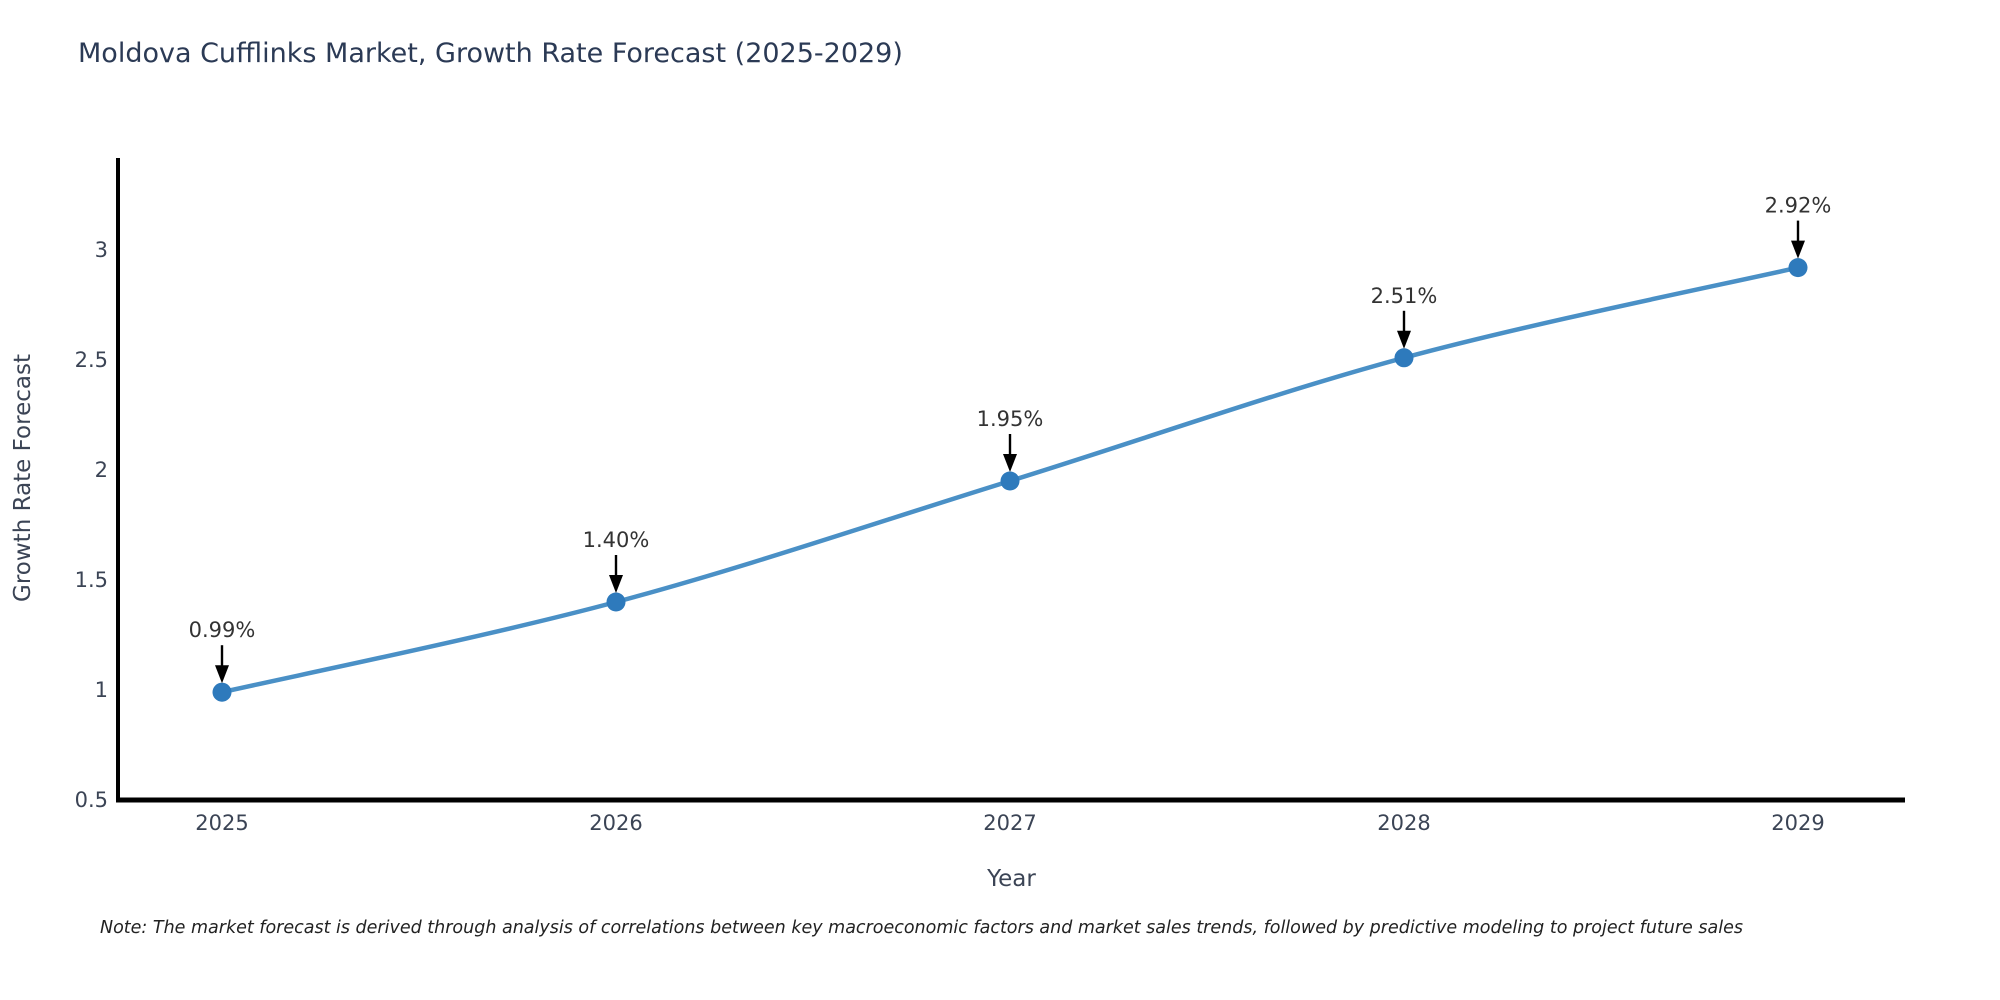 The image size is (2000, 1000). What do you see at coordinates (1797, 823) in the screenshot?
I see `x-tick-label: 2029` at bounding box center [1797, 823].